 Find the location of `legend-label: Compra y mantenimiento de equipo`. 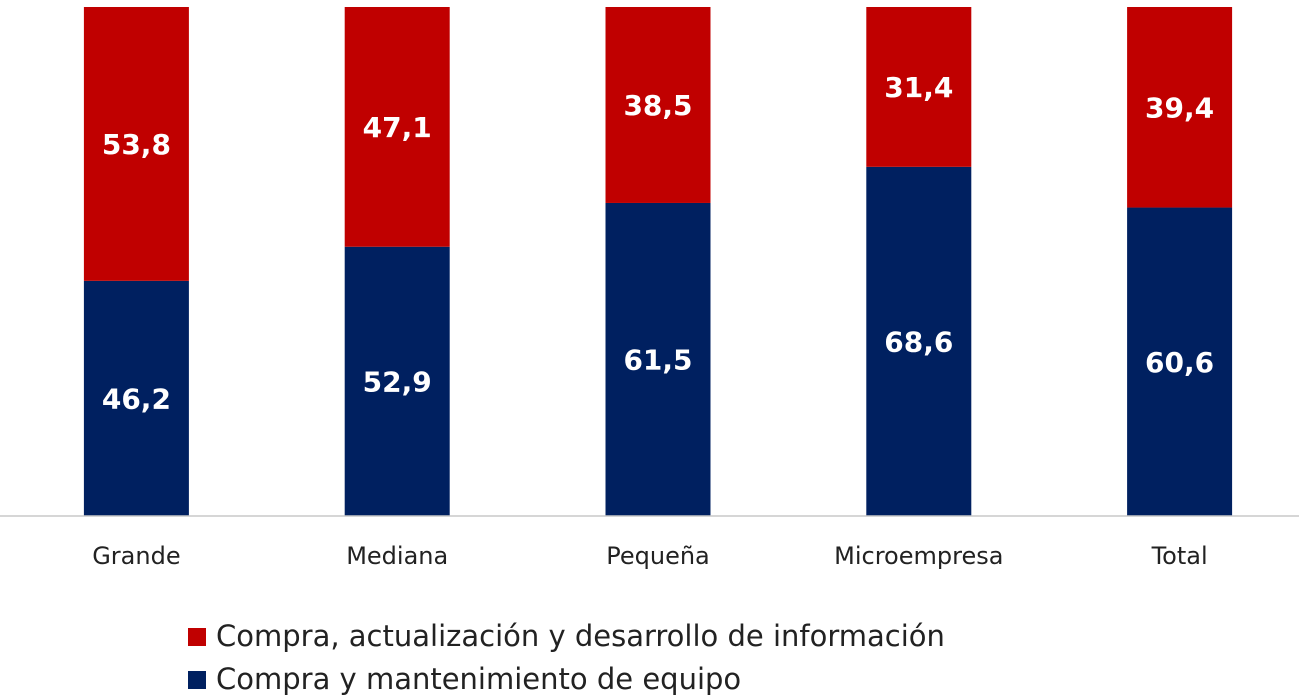

legend-label: Compra y mantenimiento de equipo is located at coordinates (478, 679).